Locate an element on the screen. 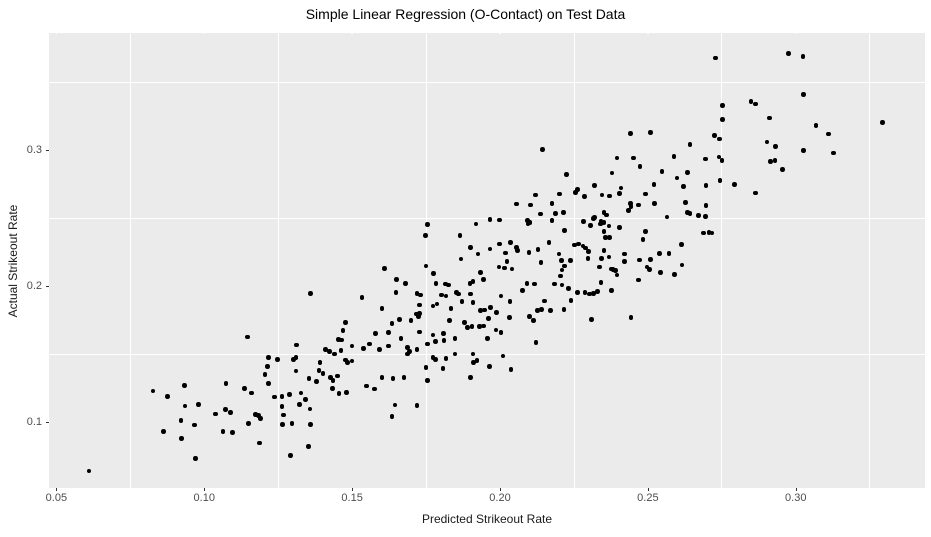 The width and height of the screenshot is (931, 537). x-tick-label: 0.10 is located at coordinates (204, 498).